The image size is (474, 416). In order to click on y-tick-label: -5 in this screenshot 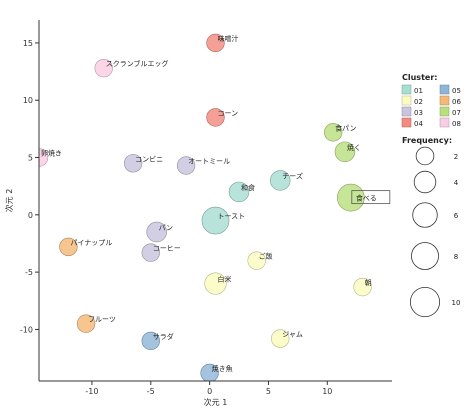, I will do `click(29, 272)`.